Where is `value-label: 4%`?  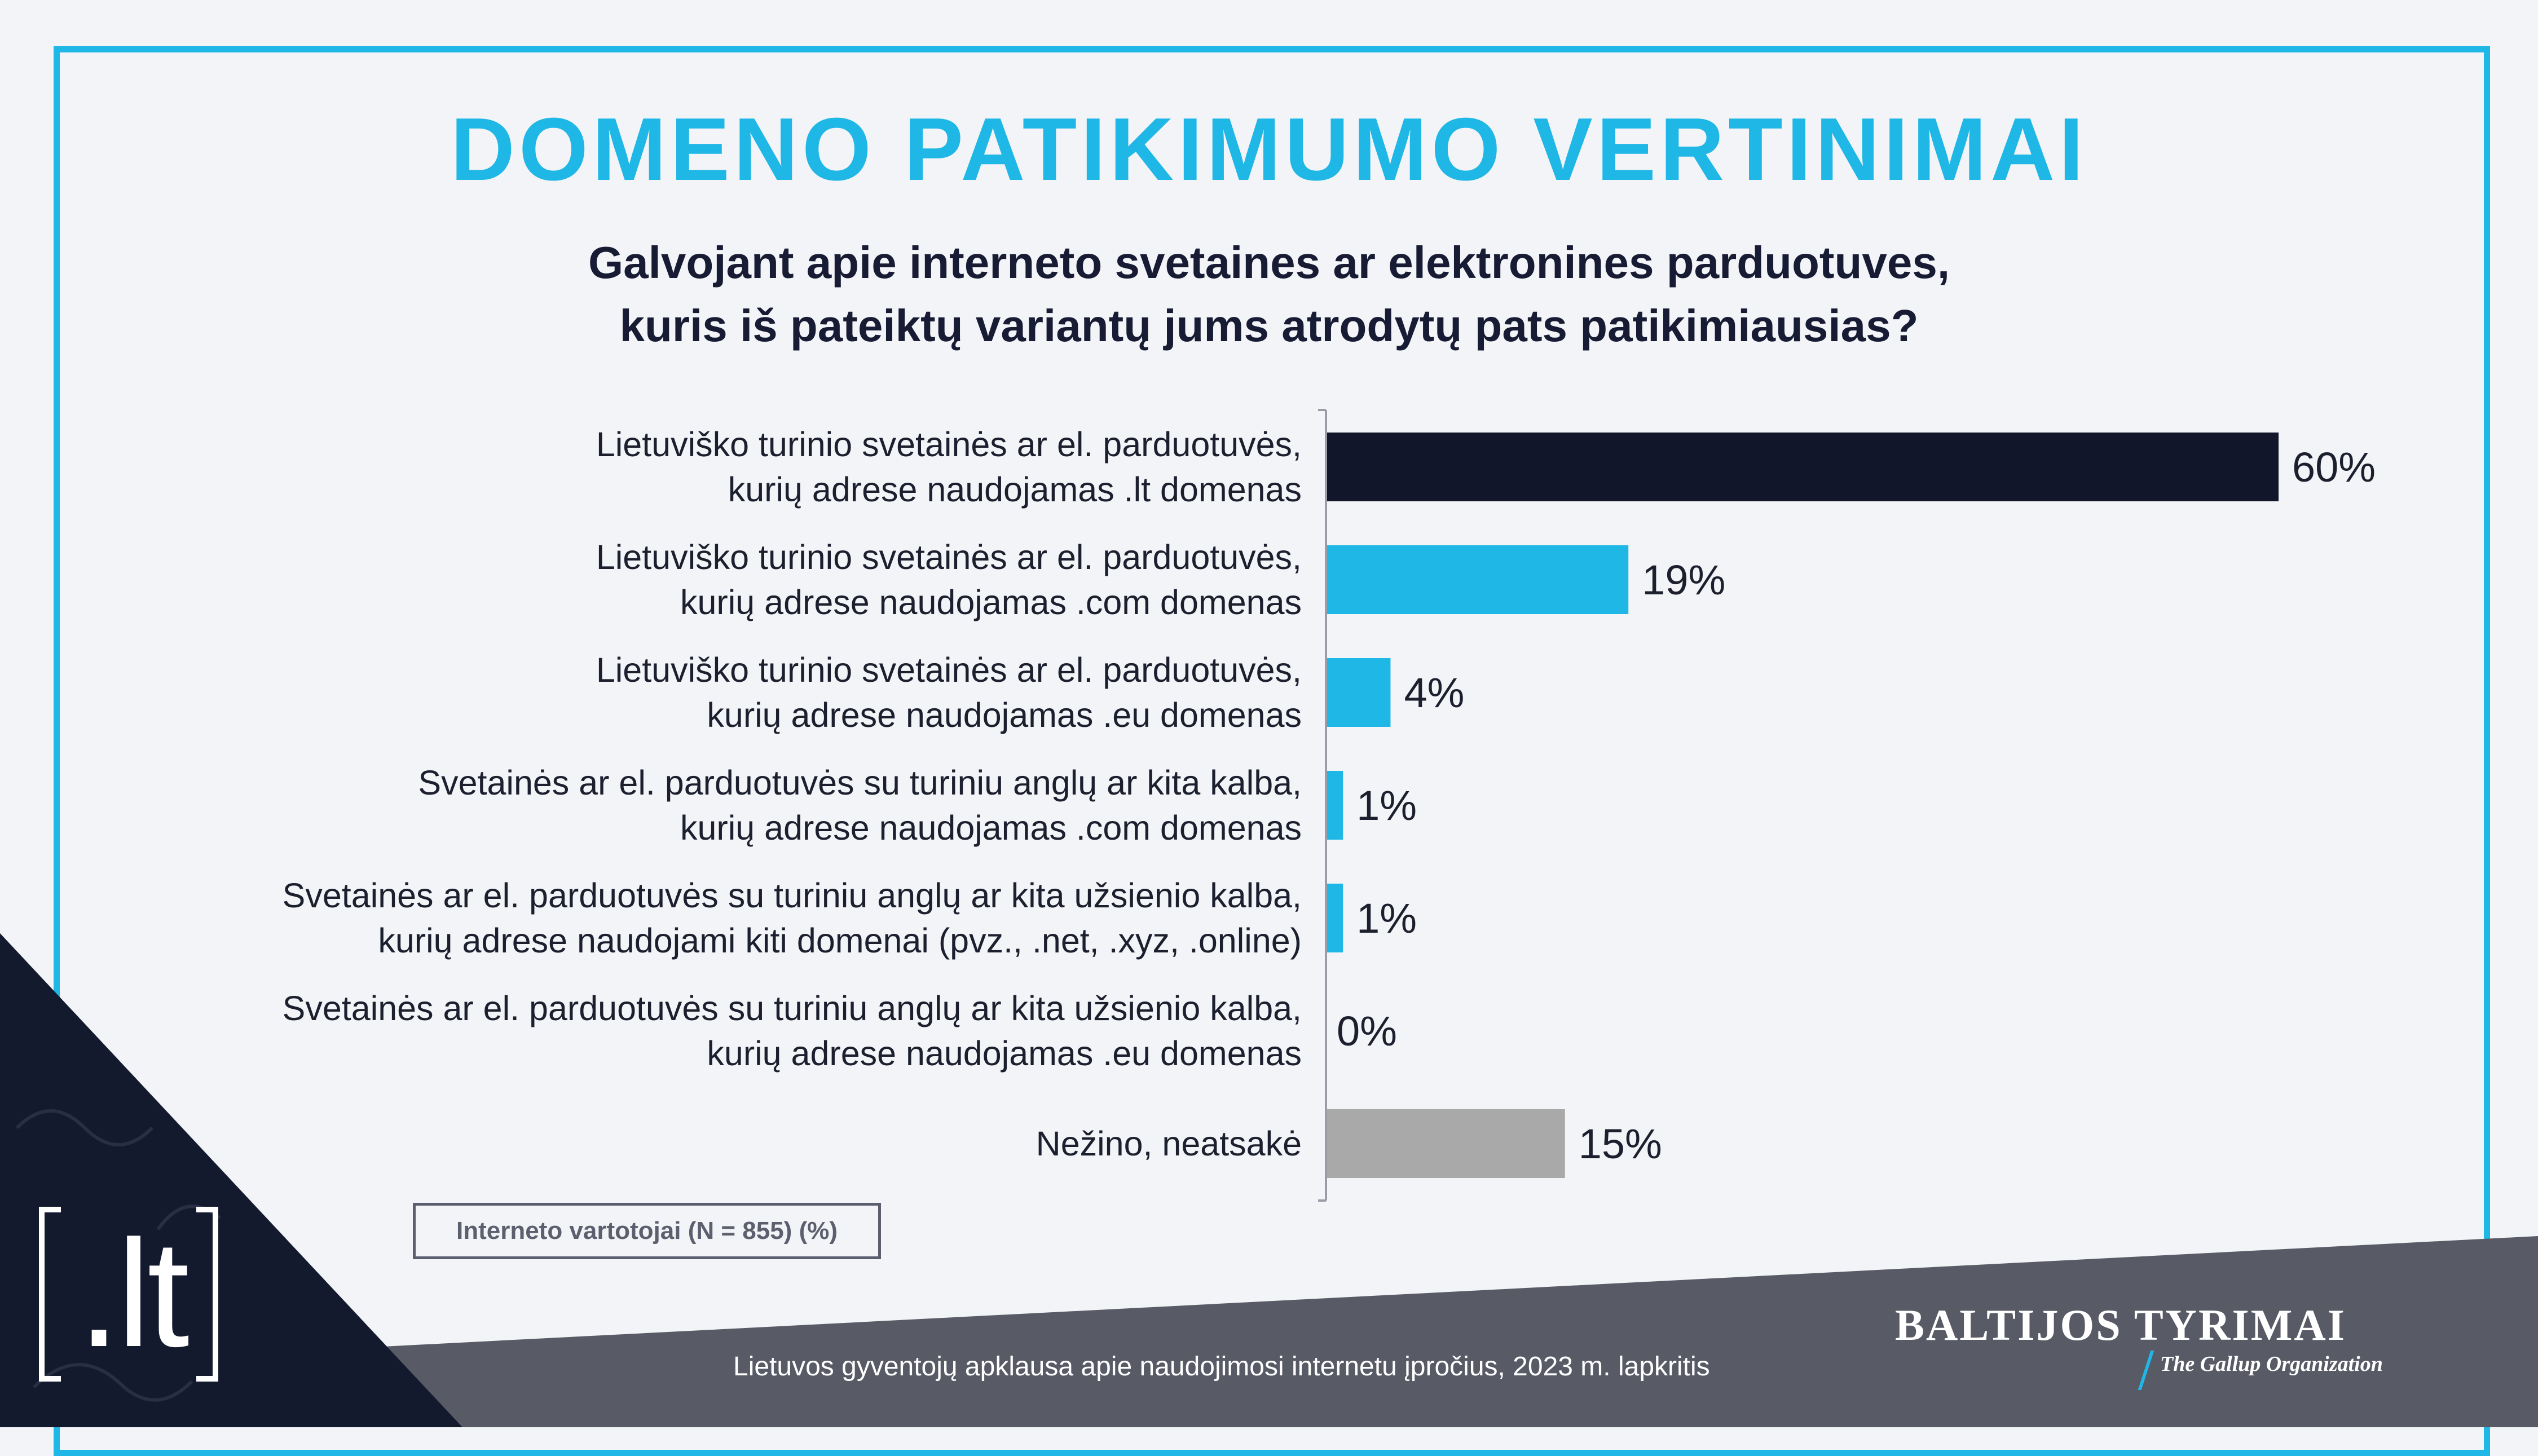 value-label: 4% is located at coordinates (1434, 692).